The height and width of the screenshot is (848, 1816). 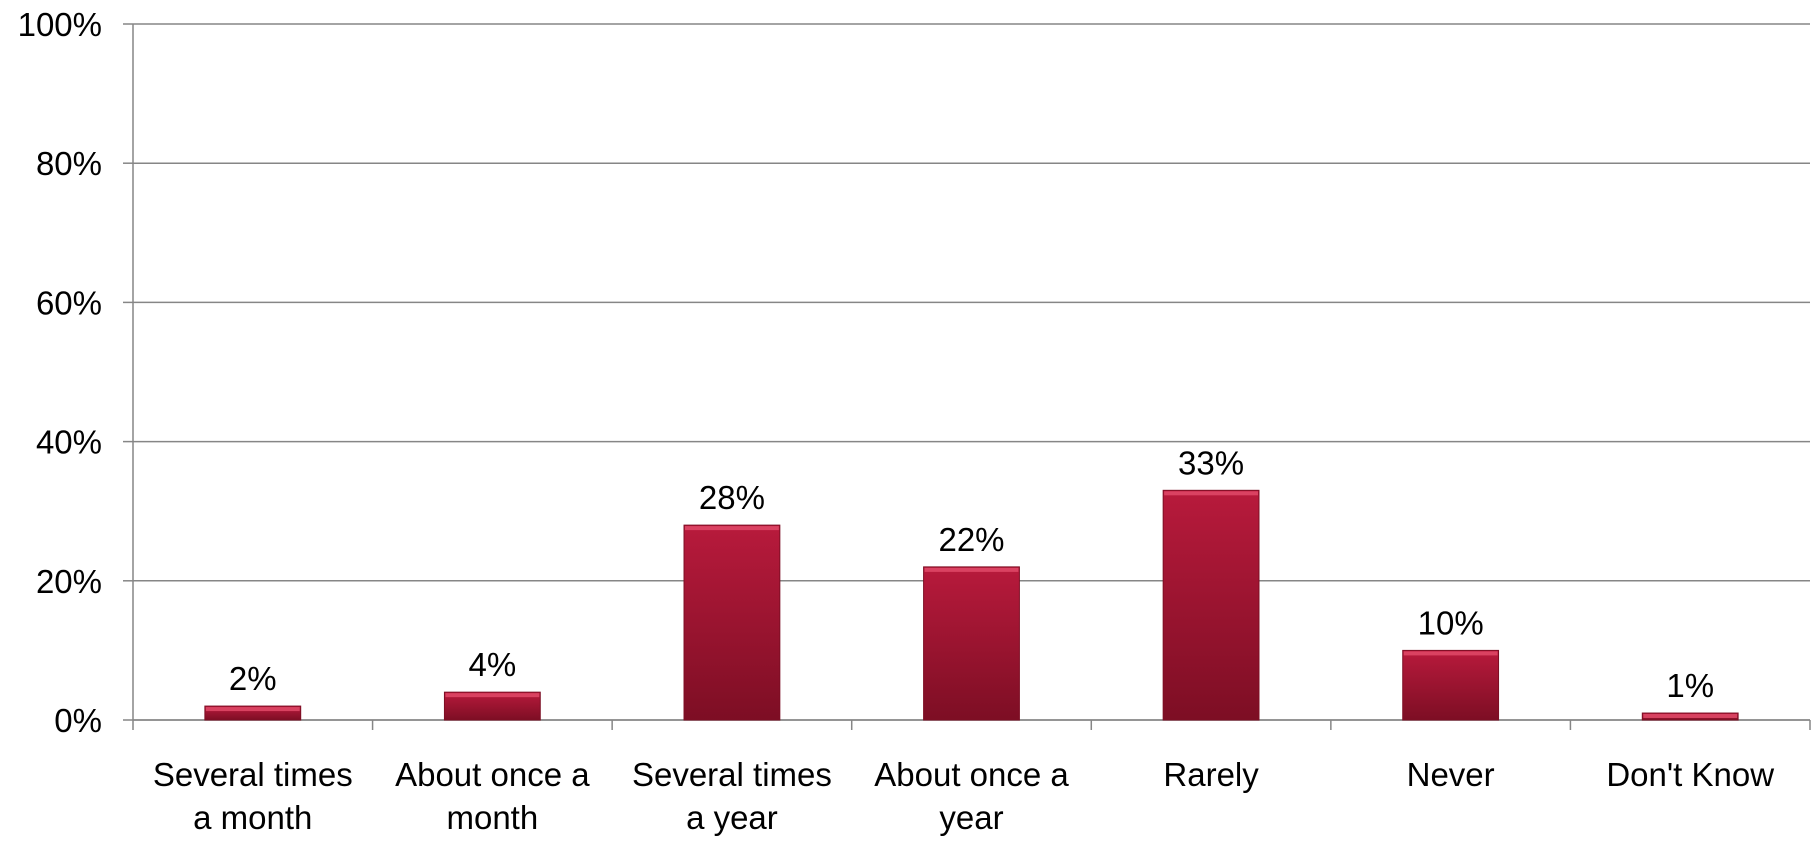 I want to click on data-label: 10%, so click(x=1451, y=622).